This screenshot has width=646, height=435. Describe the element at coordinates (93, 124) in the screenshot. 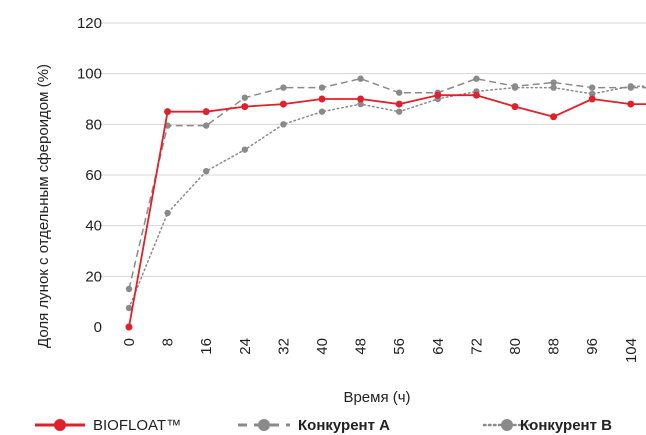

I see `y-tick-label: 80` at that location.